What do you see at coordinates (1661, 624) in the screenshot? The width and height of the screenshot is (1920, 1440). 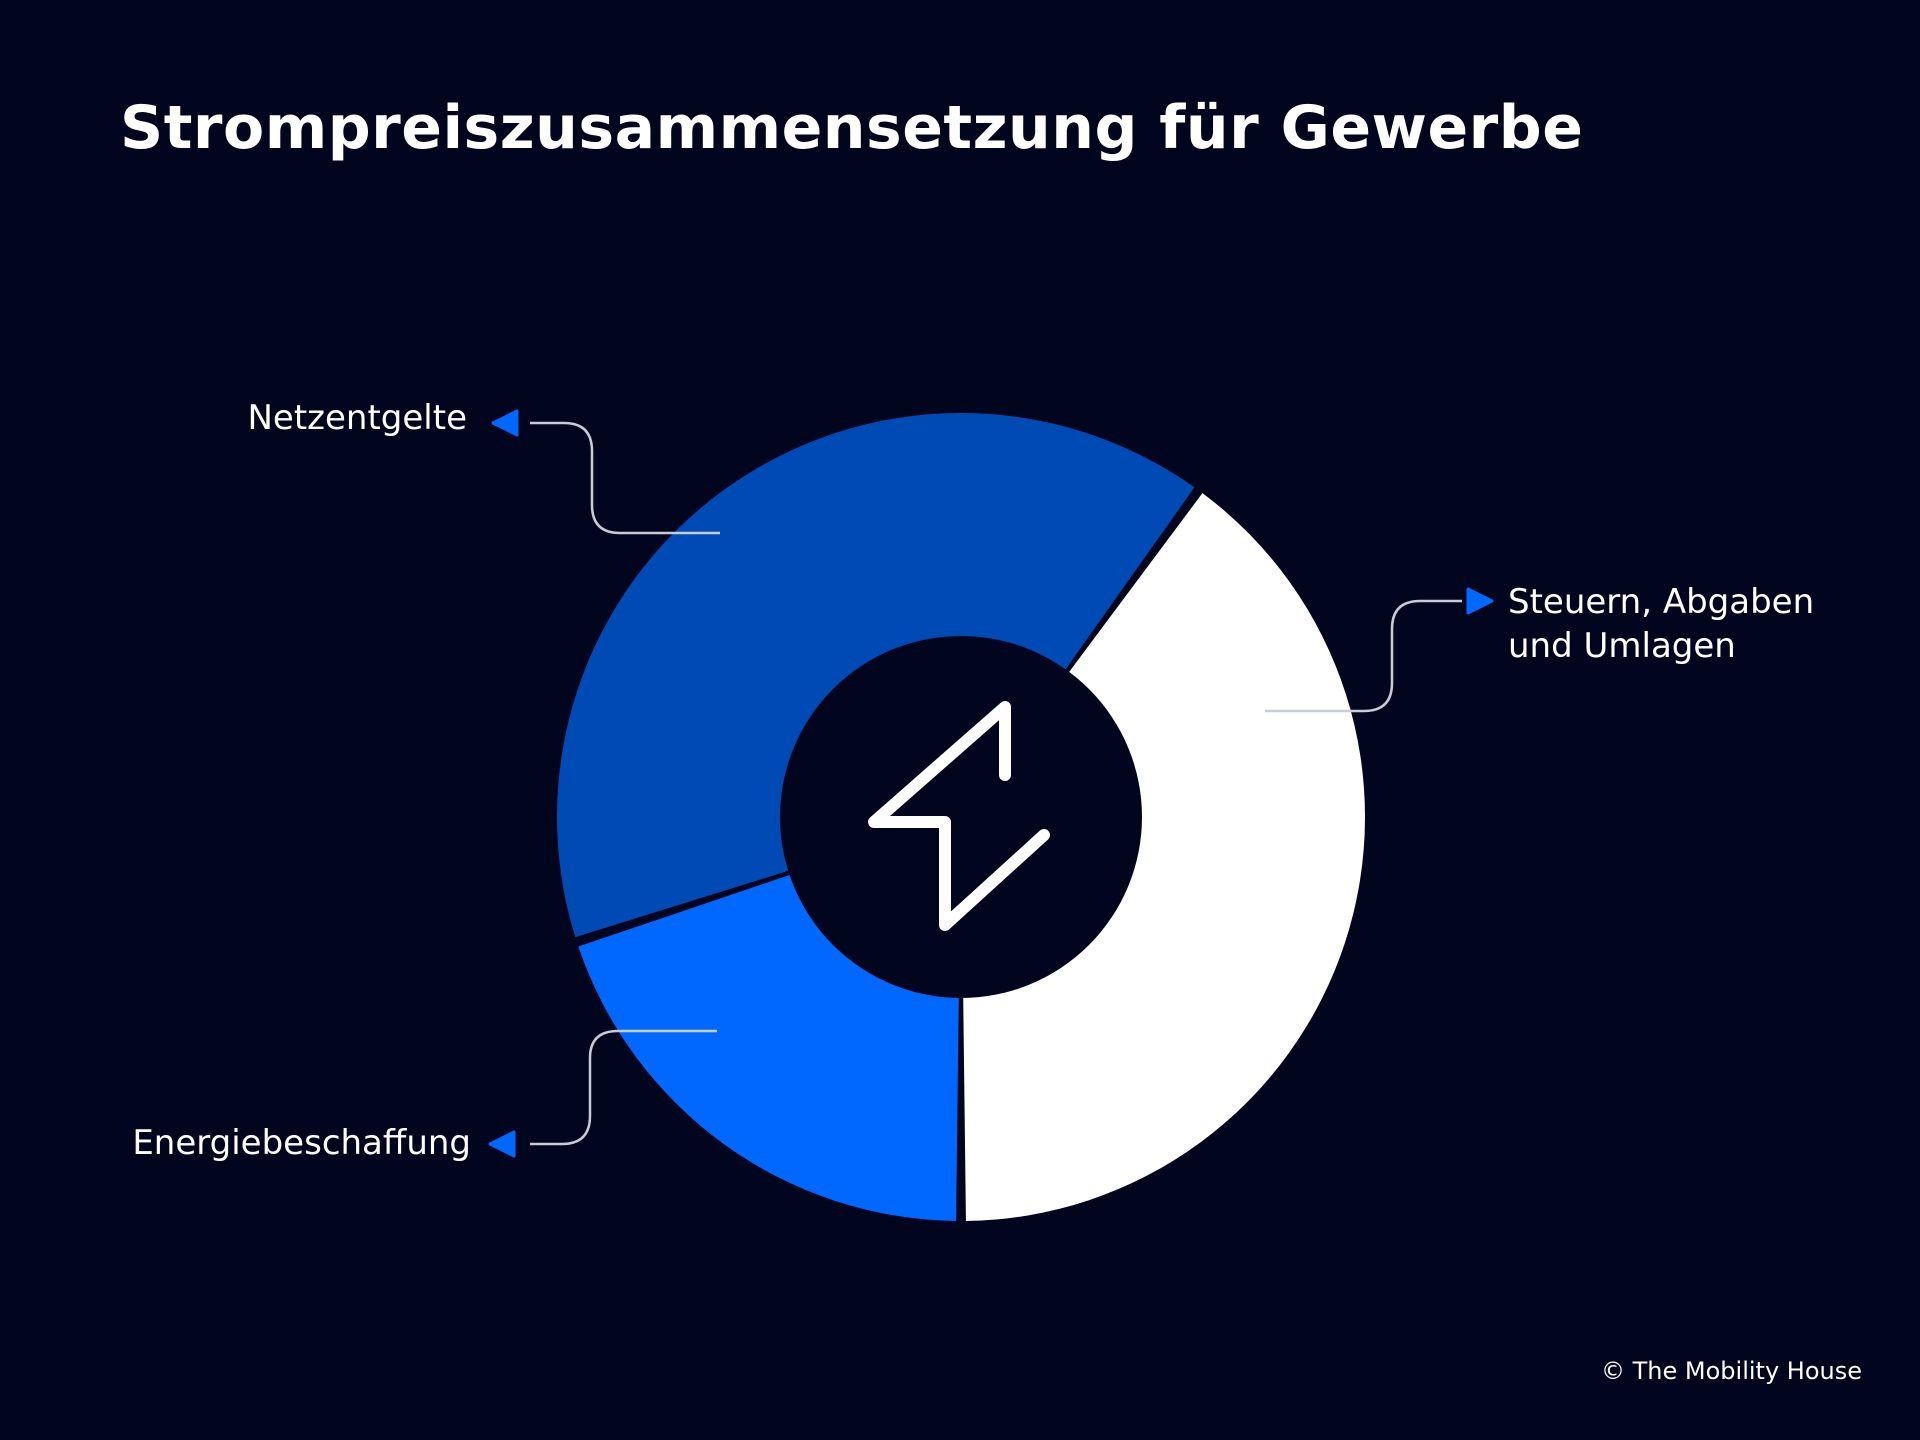 I see `legend-label-steuern: Steuern, Abgaben und Umlagen` at bounding box center [1661, 624].